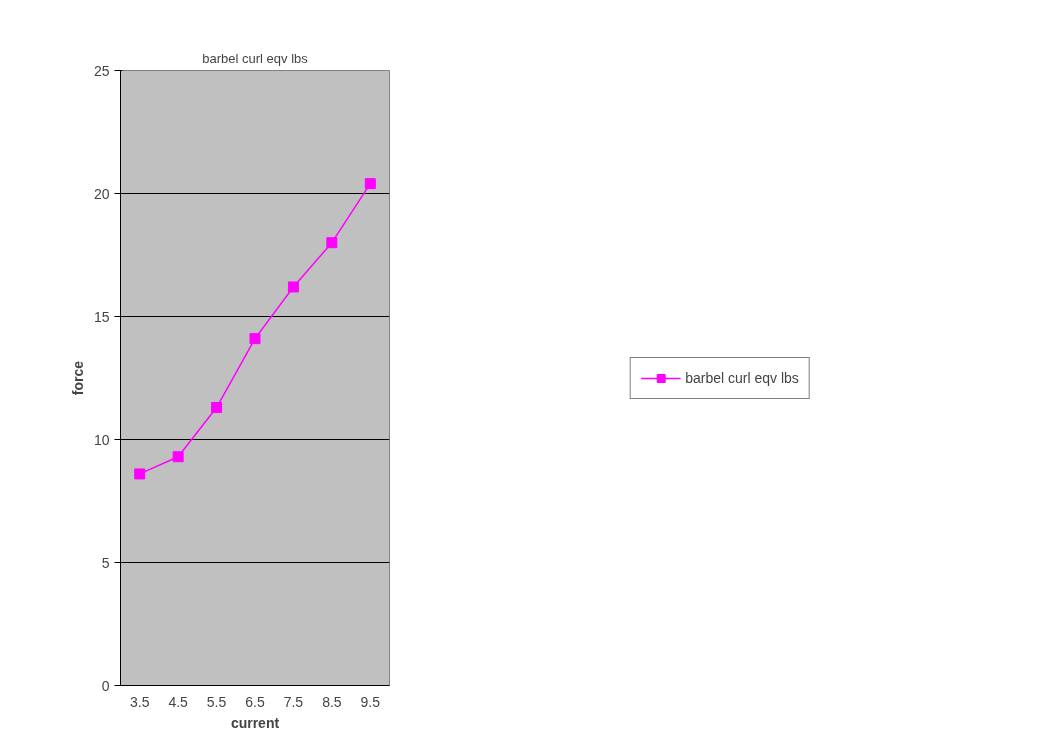 Image resolution: width=1062 pixels, height=756 pixels. What do you see at coordinates (77, 378) in the screenshot?
I see `y-axis-title: force` at bounding box center [77, 378].